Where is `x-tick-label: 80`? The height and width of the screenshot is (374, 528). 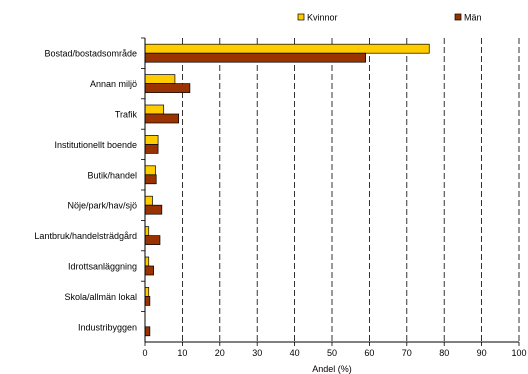 x-tick-label: 80 is located at coordinates (444, 353).